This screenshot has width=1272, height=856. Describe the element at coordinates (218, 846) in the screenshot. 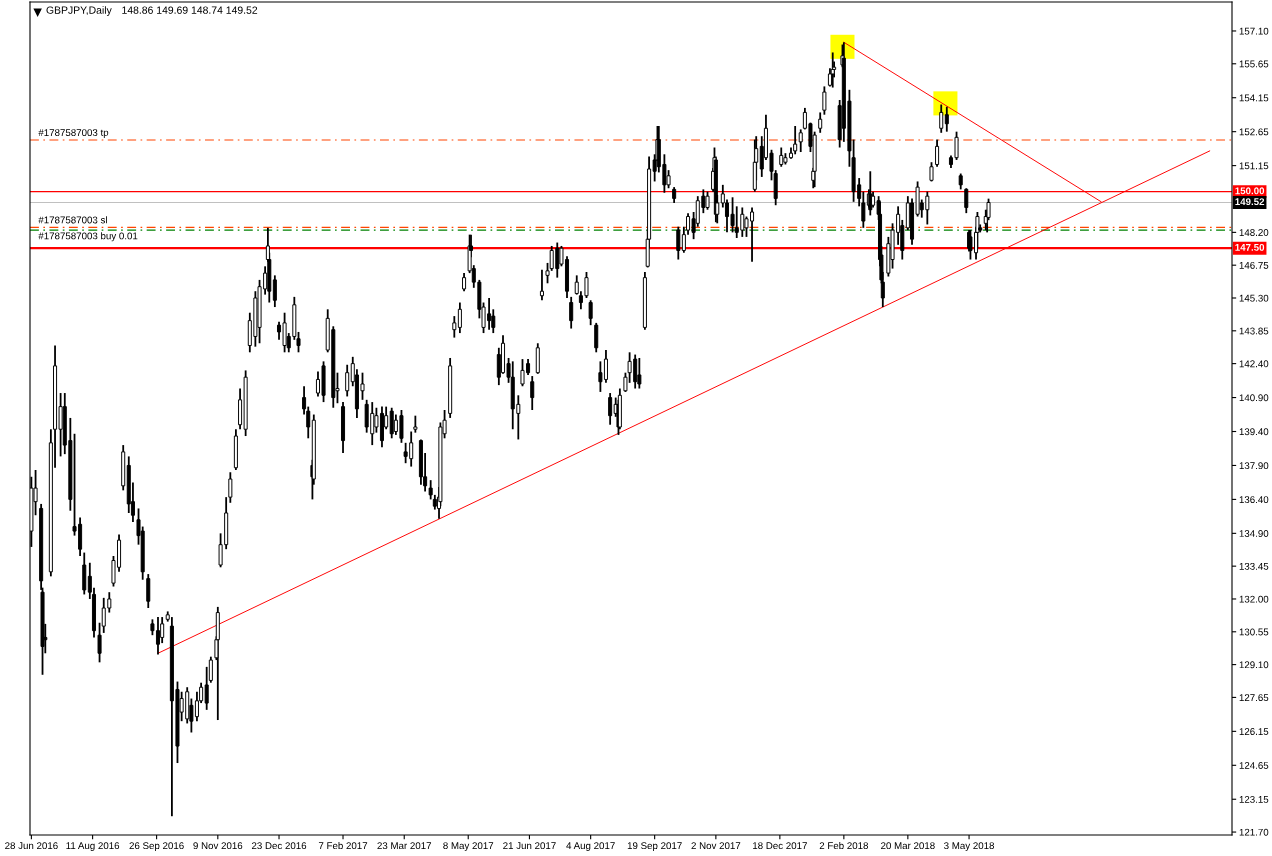

I see `x-tick-label: 9 Nov 2016` at that location.